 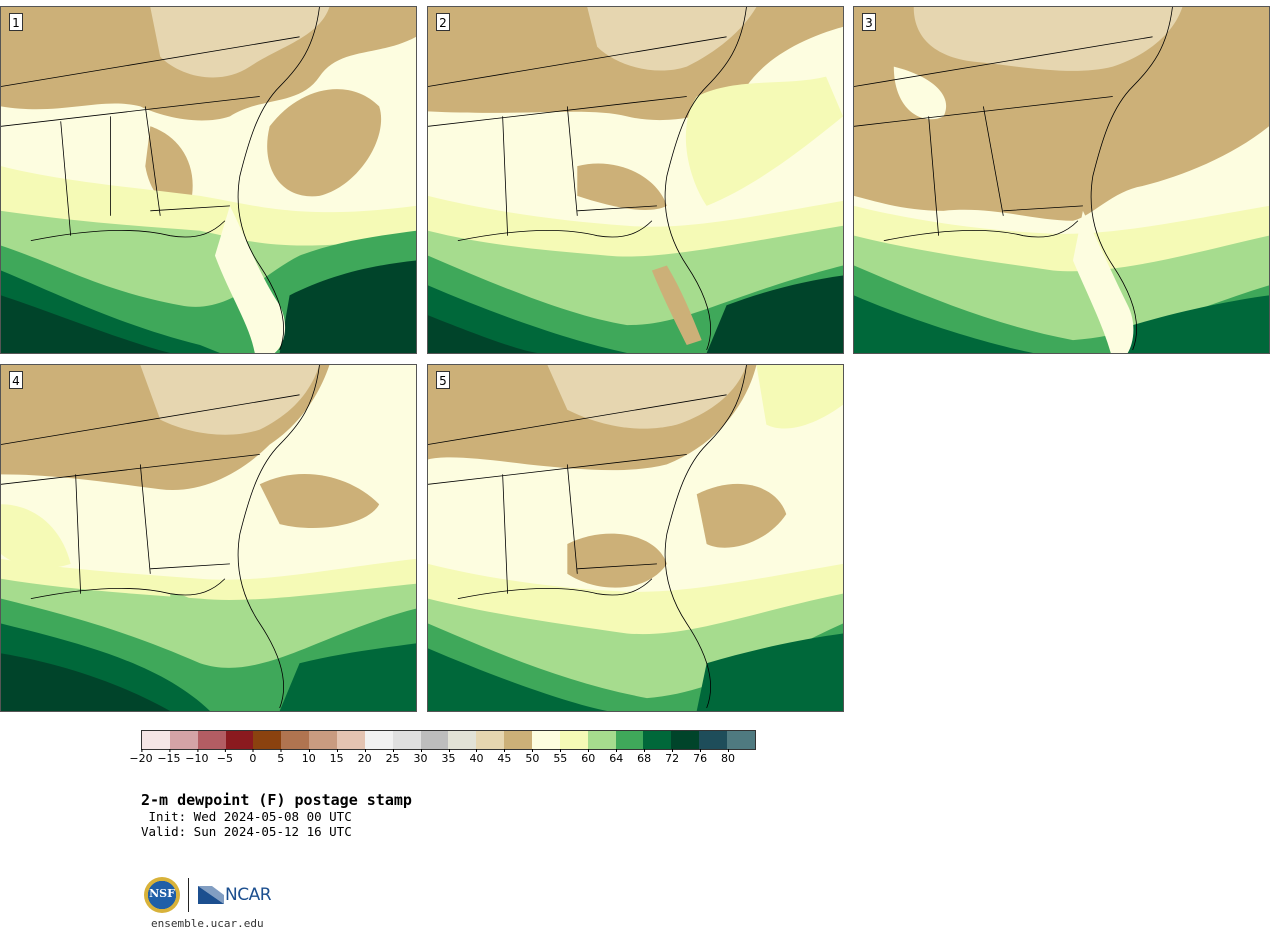 I want to click on colorbar-tick-label: 30, so click(x=420, y=757).